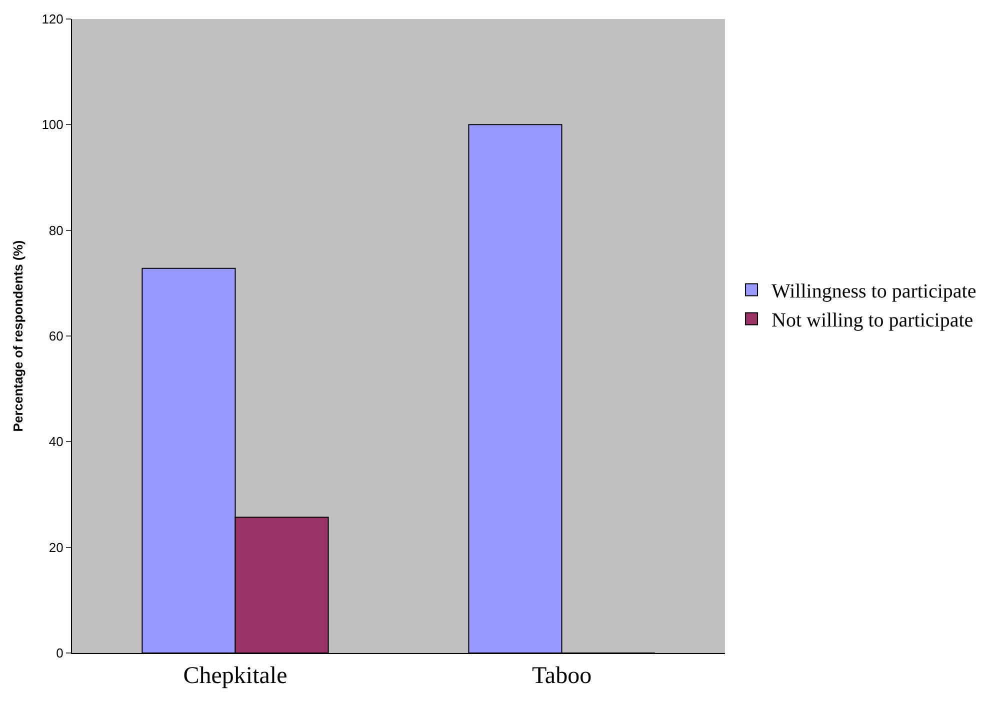 The width and height of the screenshot is (994, 711). Describe the element at coordinates (56, 547) in the screenshot. I see `y-tick-label: 20` at that location.